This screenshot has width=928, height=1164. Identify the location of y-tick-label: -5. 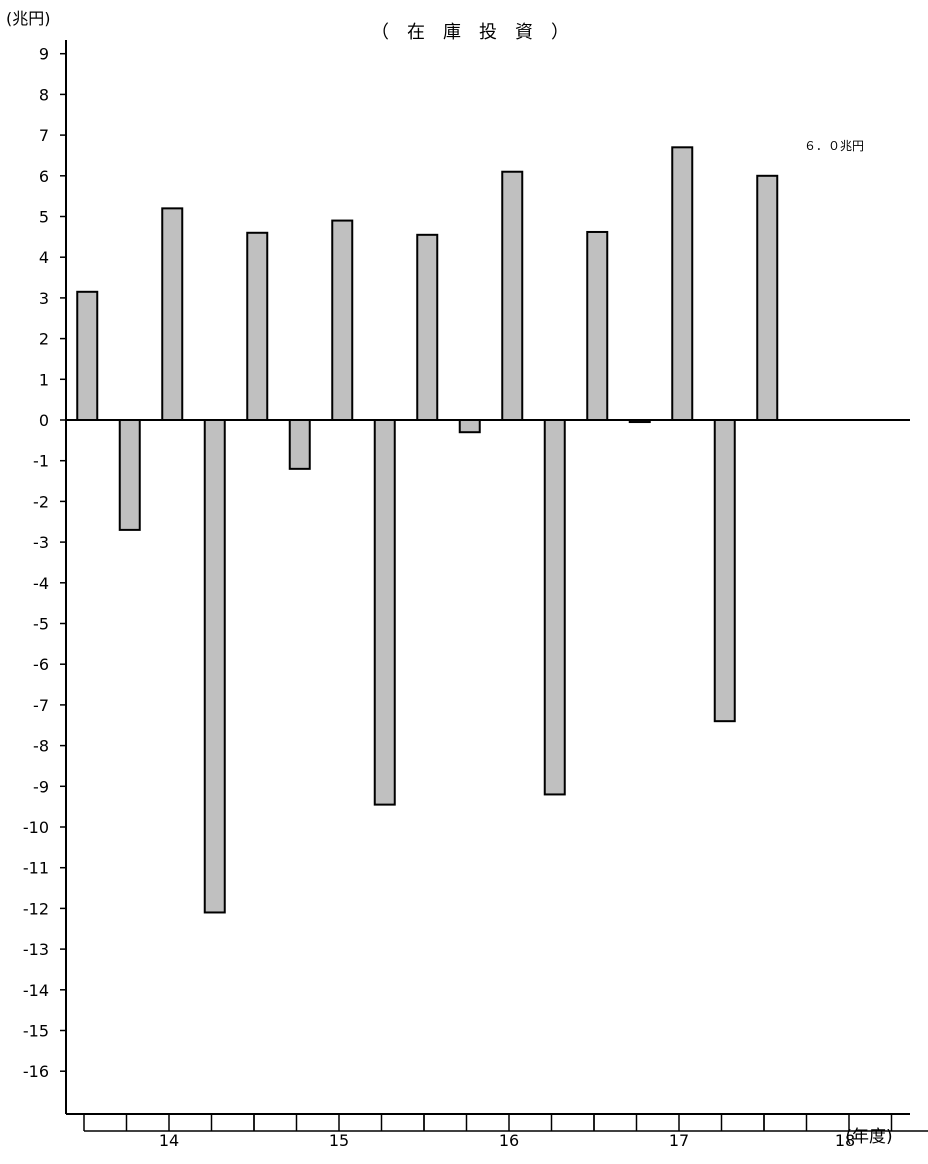
(41, 624).